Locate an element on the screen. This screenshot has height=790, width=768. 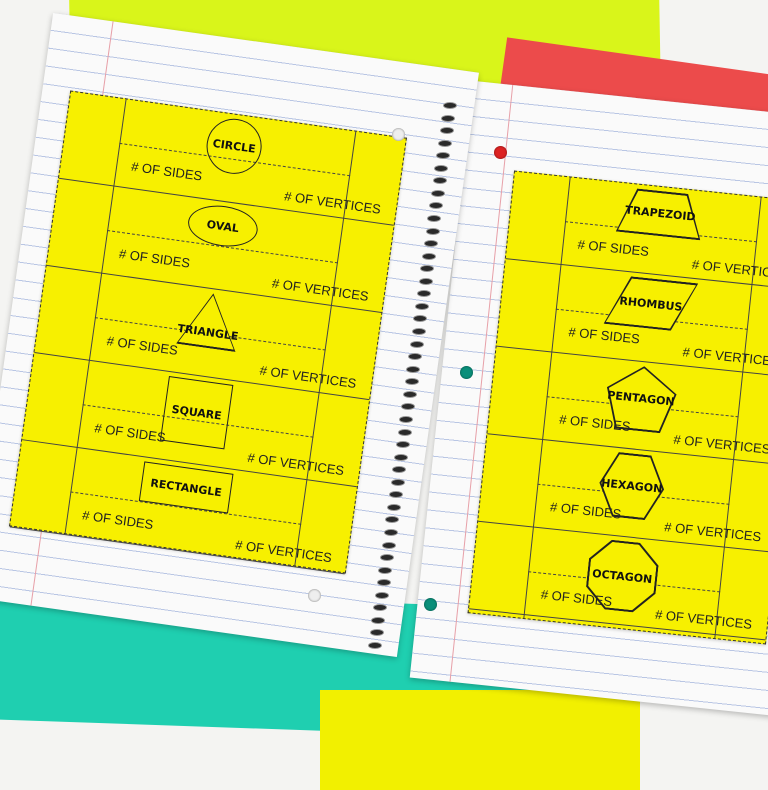
shape-name: RHOMBUS is located at coordinates (651, 303).